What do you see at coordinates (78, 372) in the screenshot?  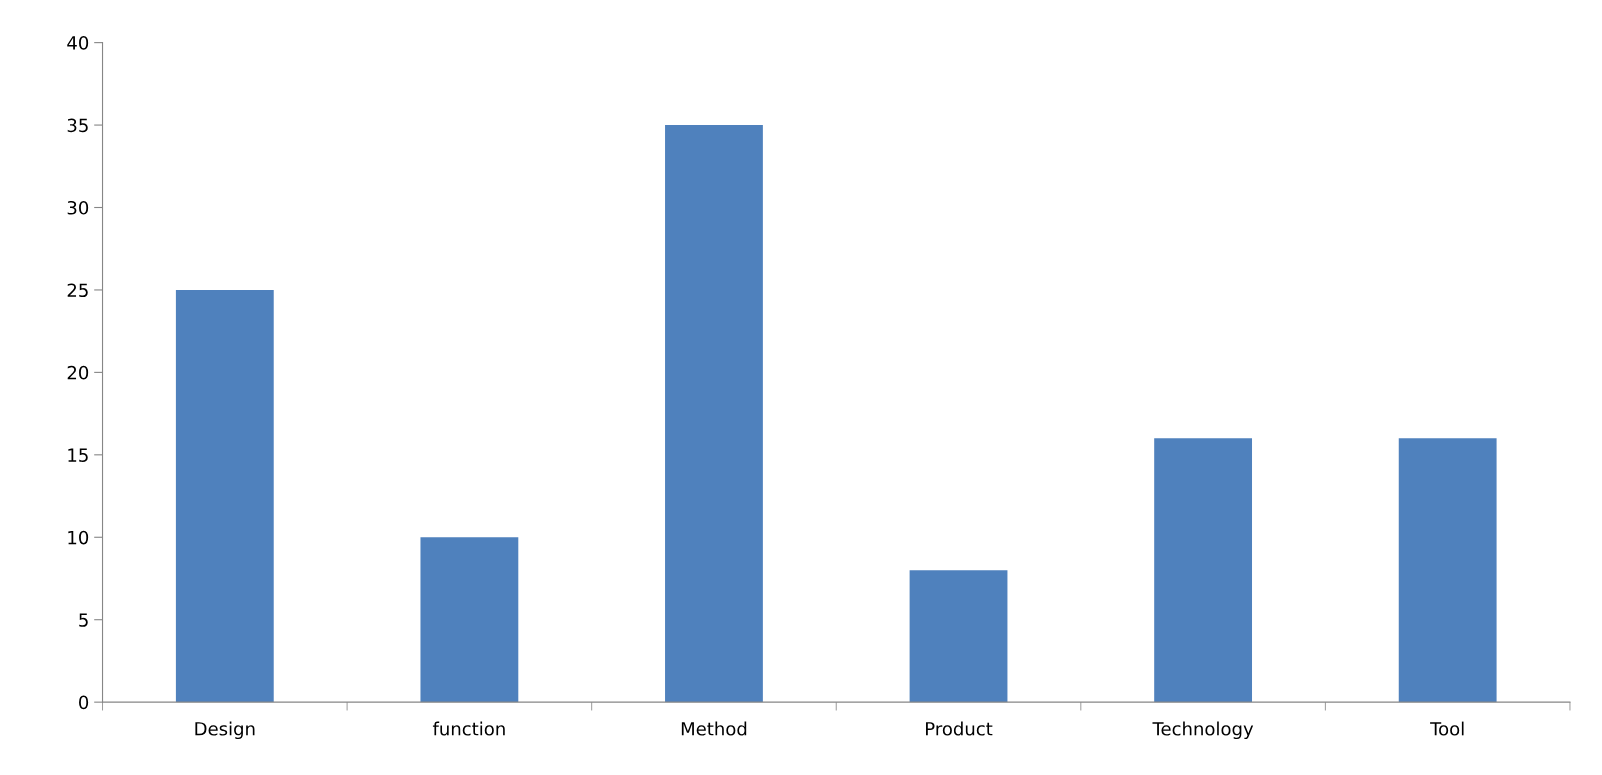 I see `y-tick-label: 20` at bounding box center [78, 372].